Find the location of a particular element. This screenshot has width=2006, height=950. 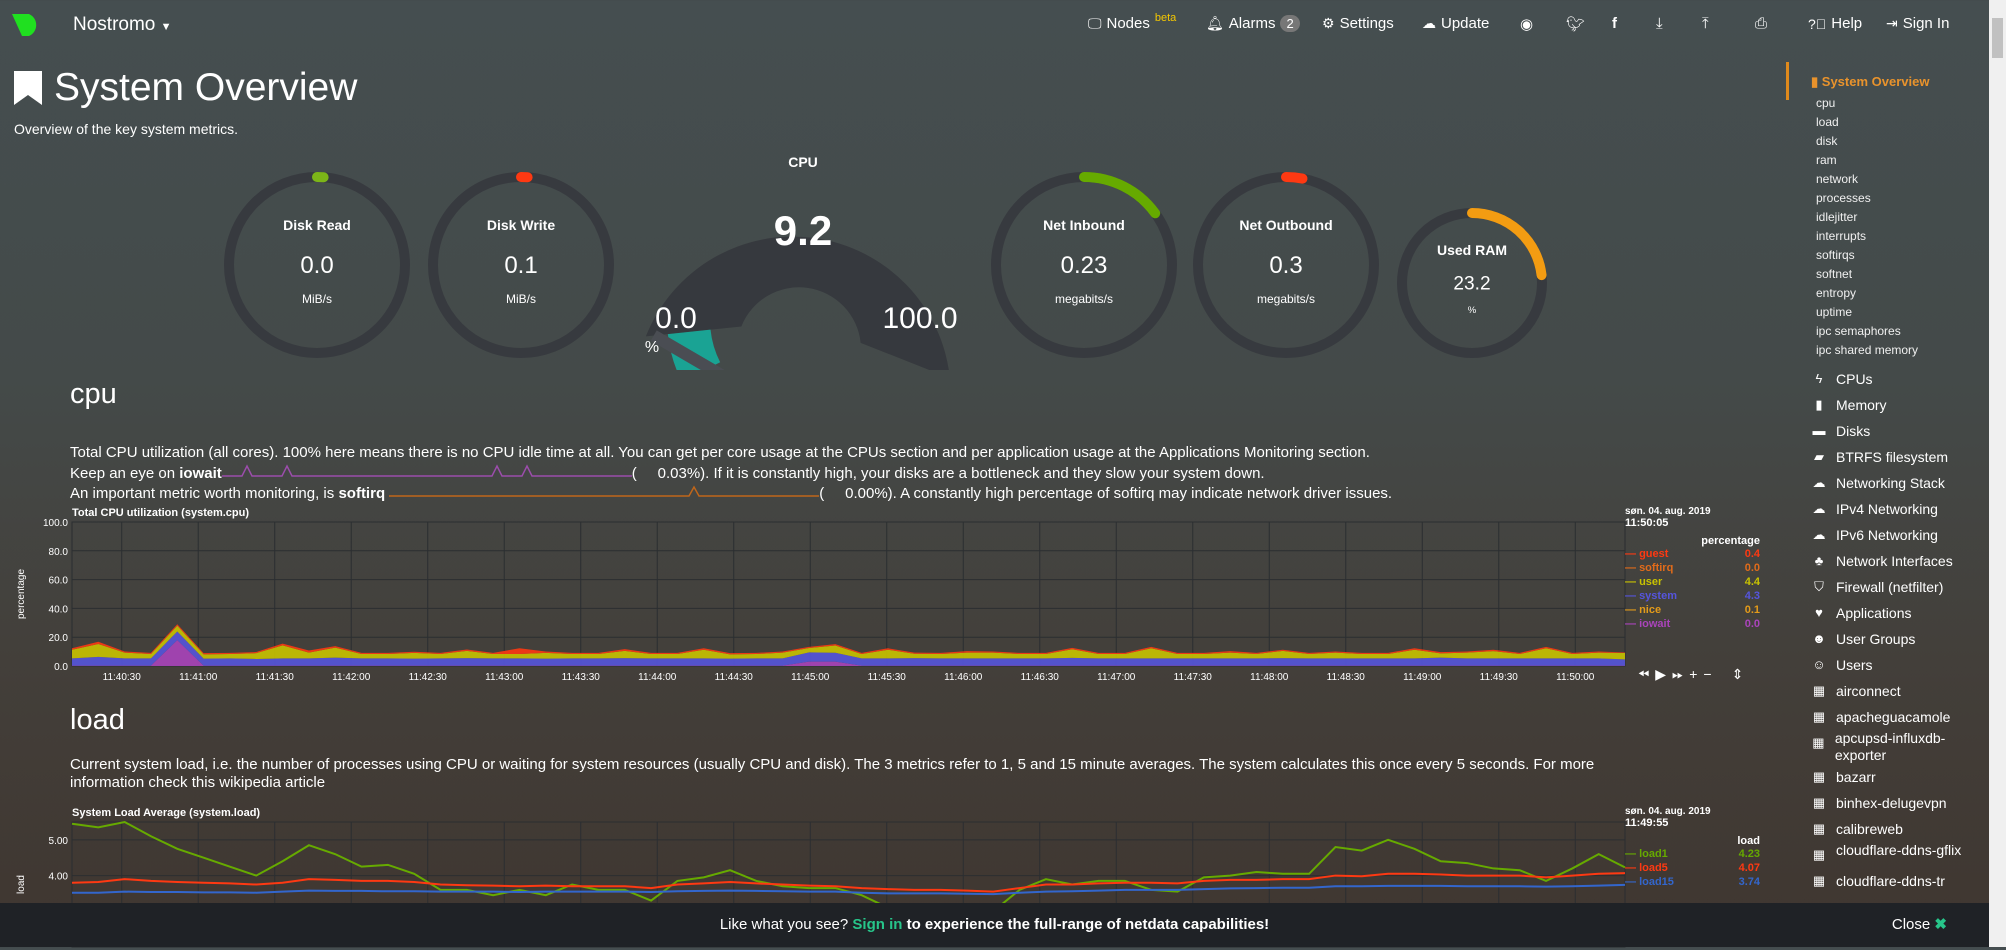

download-button: ⤓ is located at coordinates (1659, 23).